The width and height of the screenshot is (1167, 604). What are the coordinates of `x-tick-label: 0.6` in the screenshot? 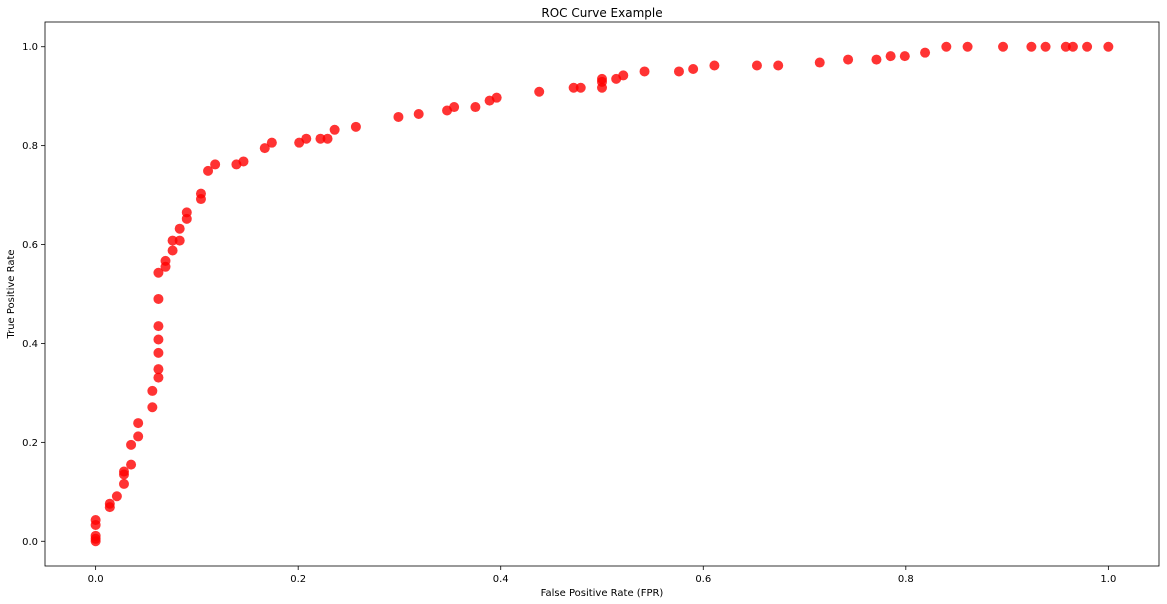 It's located at (703, 579).